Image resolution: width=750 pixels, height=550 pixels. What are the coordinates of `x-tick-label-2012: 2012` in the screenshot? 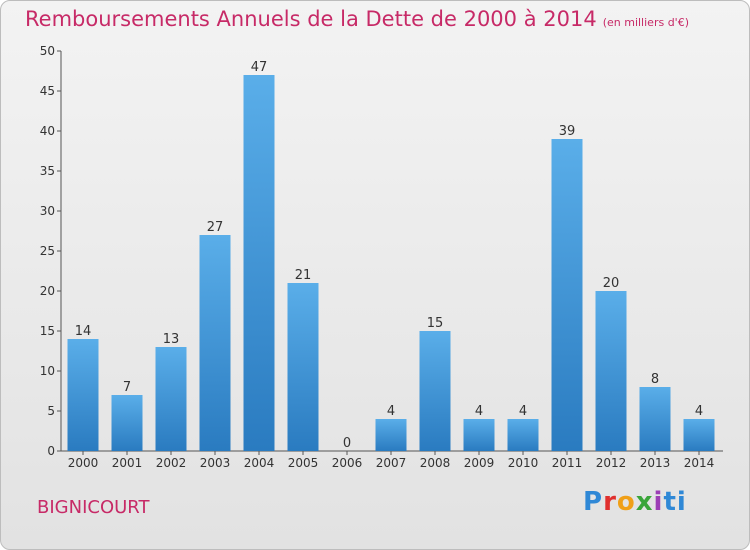 It's located at (611, 463).